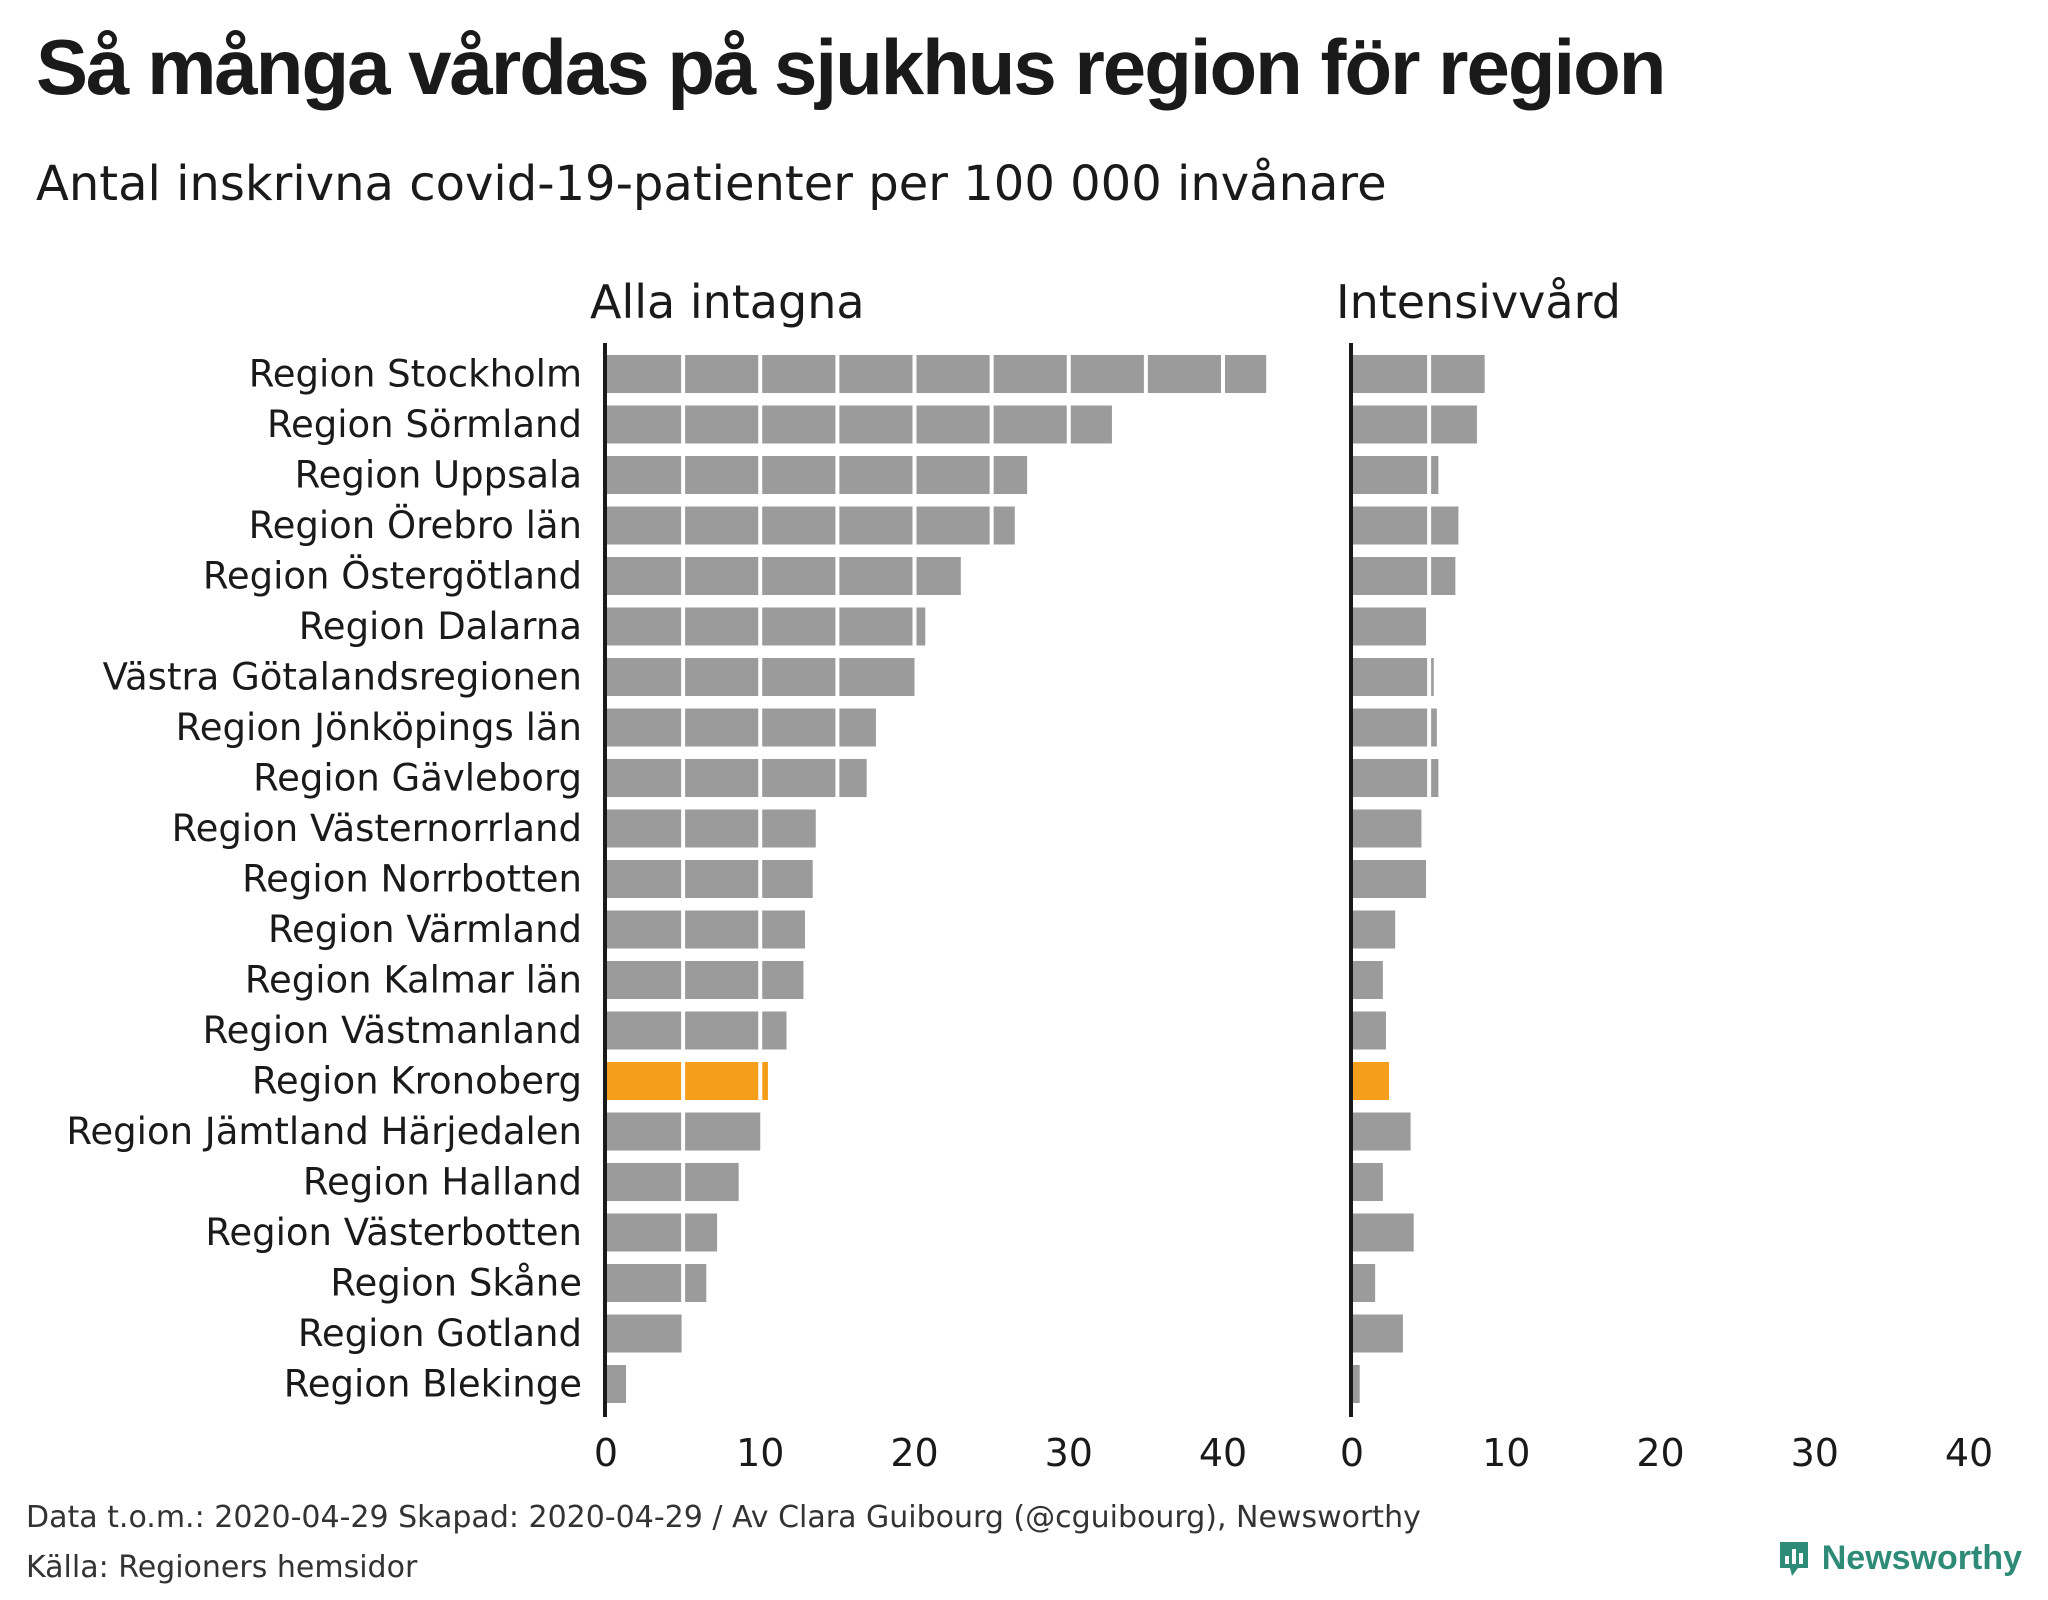 Image resolution: width=2048 pixels, height=1600 pixels. What do you see at coordinates (456, 1283) in the screenshot?
I see `category-label-region-skane: Region Skåne` at bounding box center [456, 1283].